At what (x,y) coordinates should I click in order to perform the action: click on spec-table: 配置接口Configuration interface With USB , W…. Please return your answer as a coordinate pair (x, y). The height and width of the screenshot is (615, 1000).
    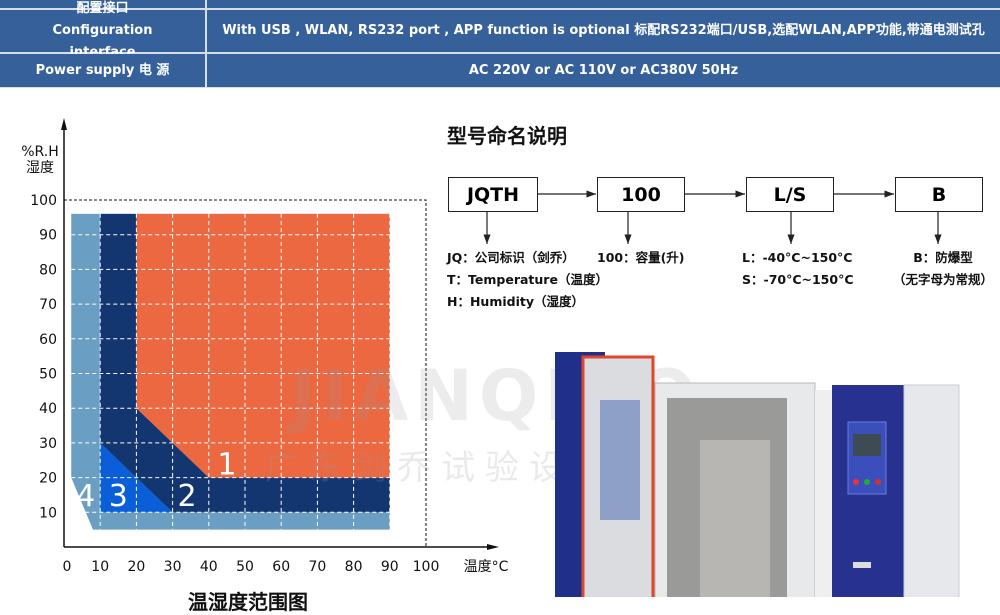
    Looking at the image, I should click on (500, 44).